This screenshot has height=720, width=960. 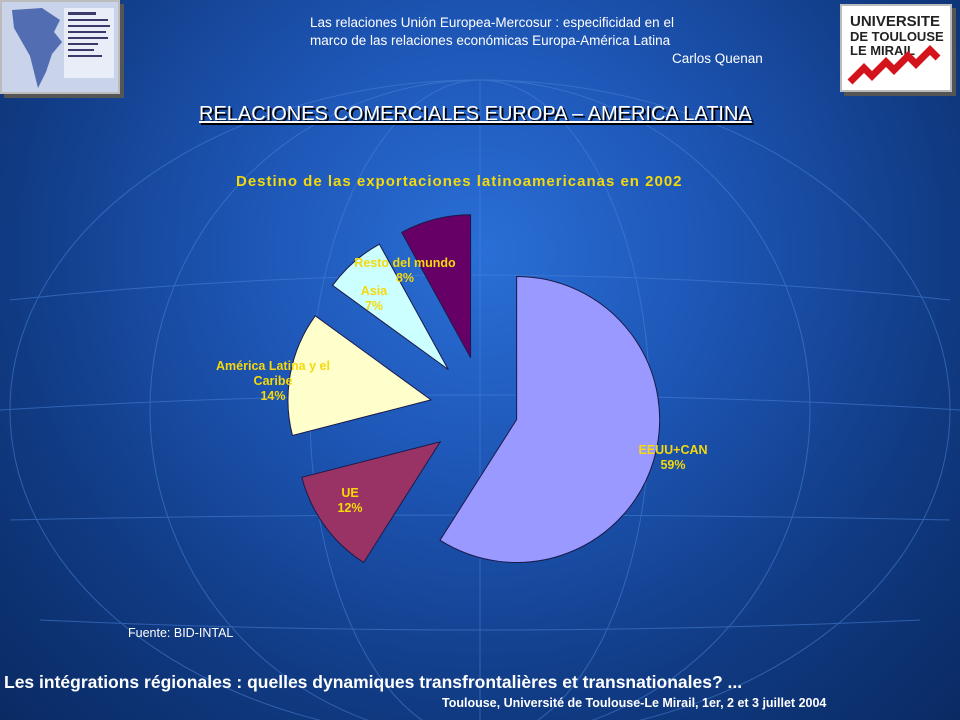 I want to click on source-note: Fuente: BID-INTAL, so click(x=181, y=633).